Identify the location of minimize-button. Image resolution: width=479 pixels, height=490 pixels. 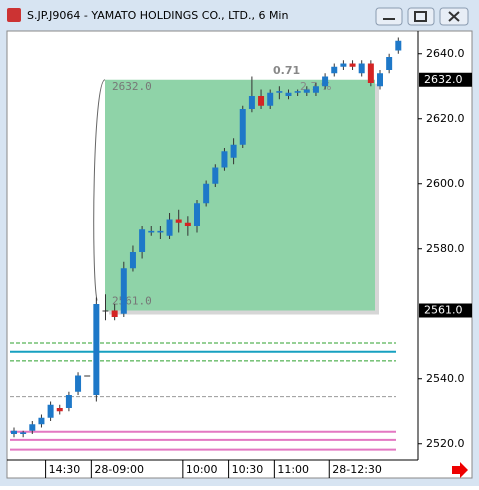
(389, 16).